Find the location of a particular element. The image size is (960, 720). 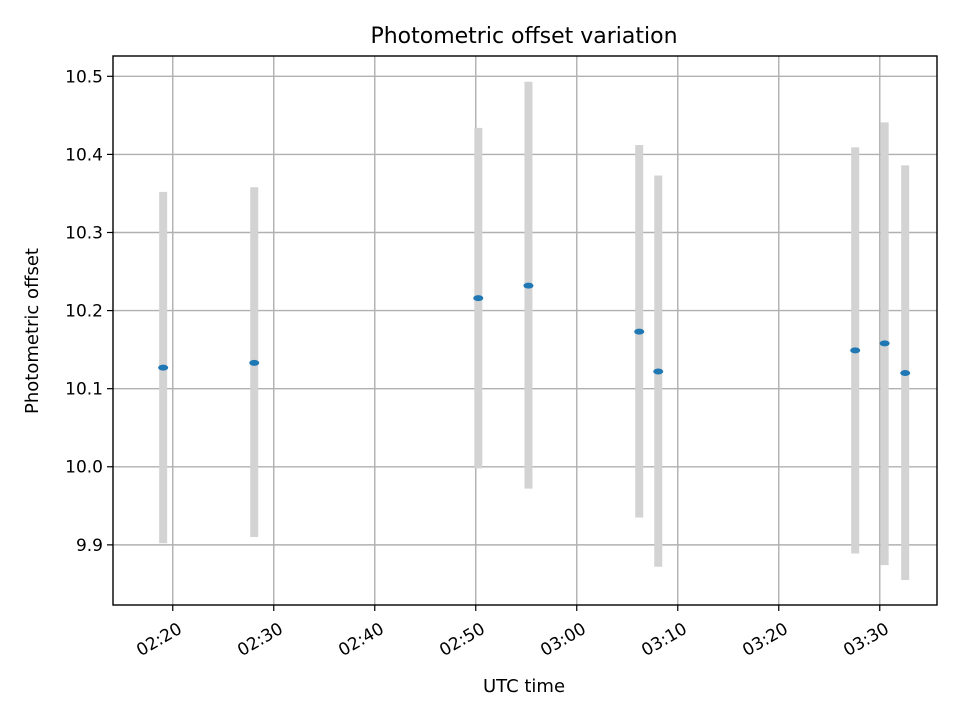

y-tick-label: 10.5 is located at coordinates (84, 77).